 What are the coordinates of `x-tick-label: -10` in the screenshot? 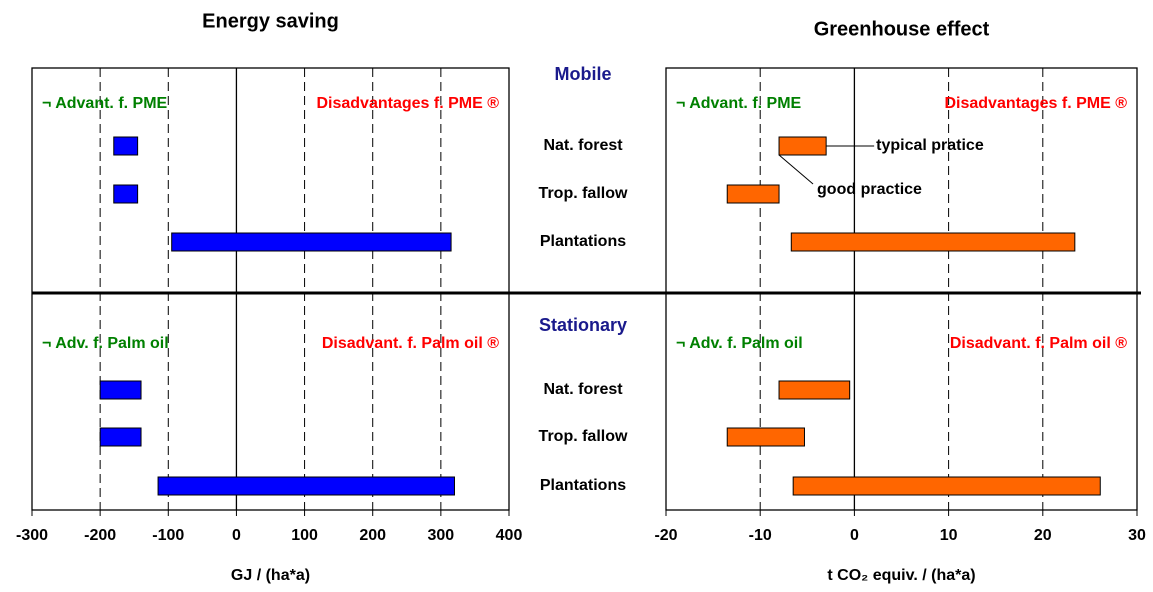 It's located at (760, 535).